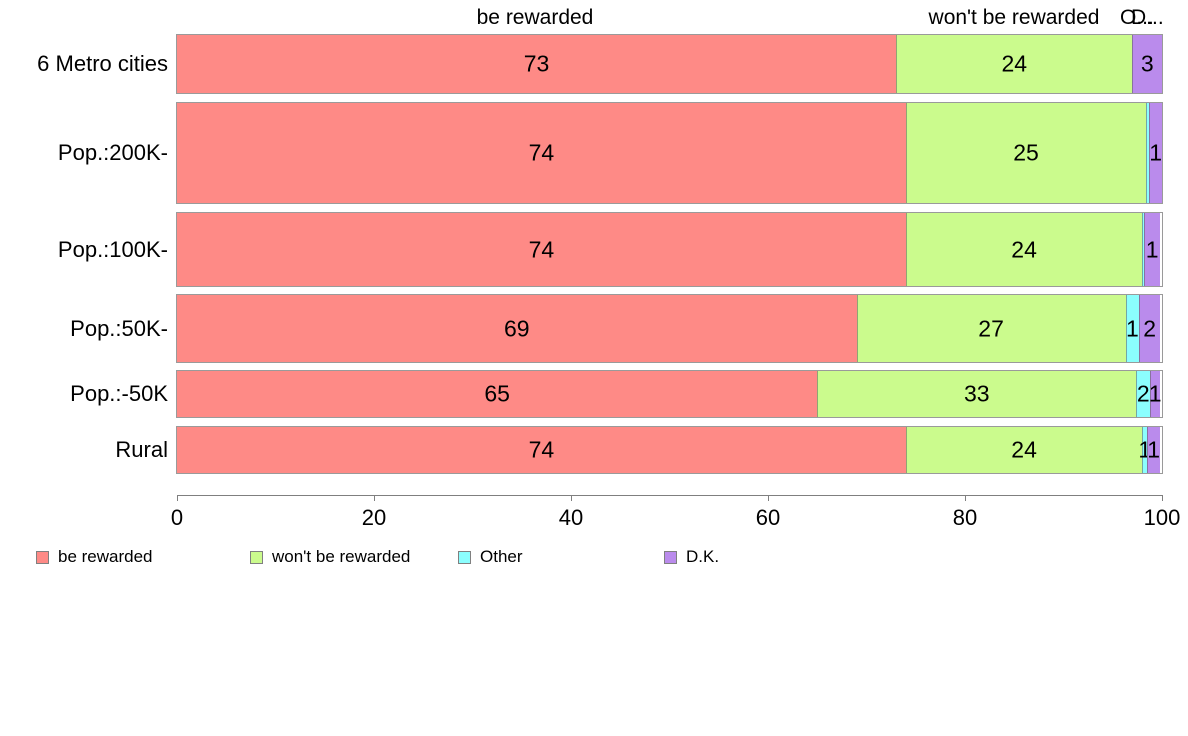  What do you see at coordinates (535, 17) in the screenshot?
I see `series-header-label: be rewarded` at bounding box center [535, 17].